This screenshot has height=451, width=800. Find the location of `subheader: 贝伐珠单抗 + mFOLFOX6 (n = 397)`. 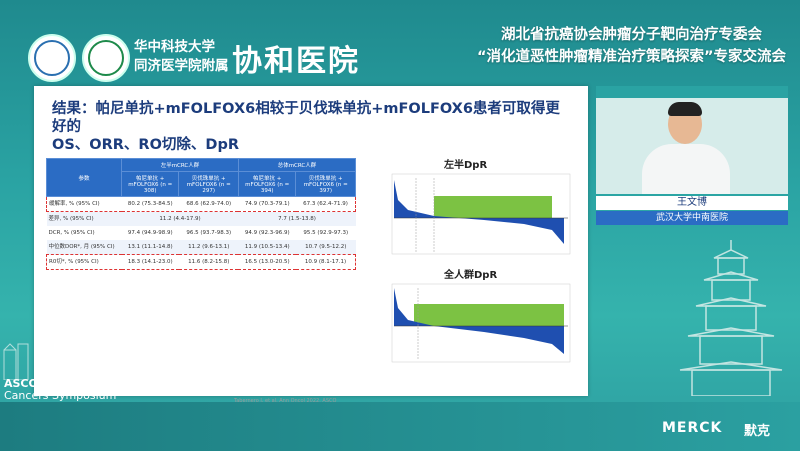

subheader: 贝伐珠单抗 + mFOLFOX6 (n = 397) is located at coordinates (325, 184).